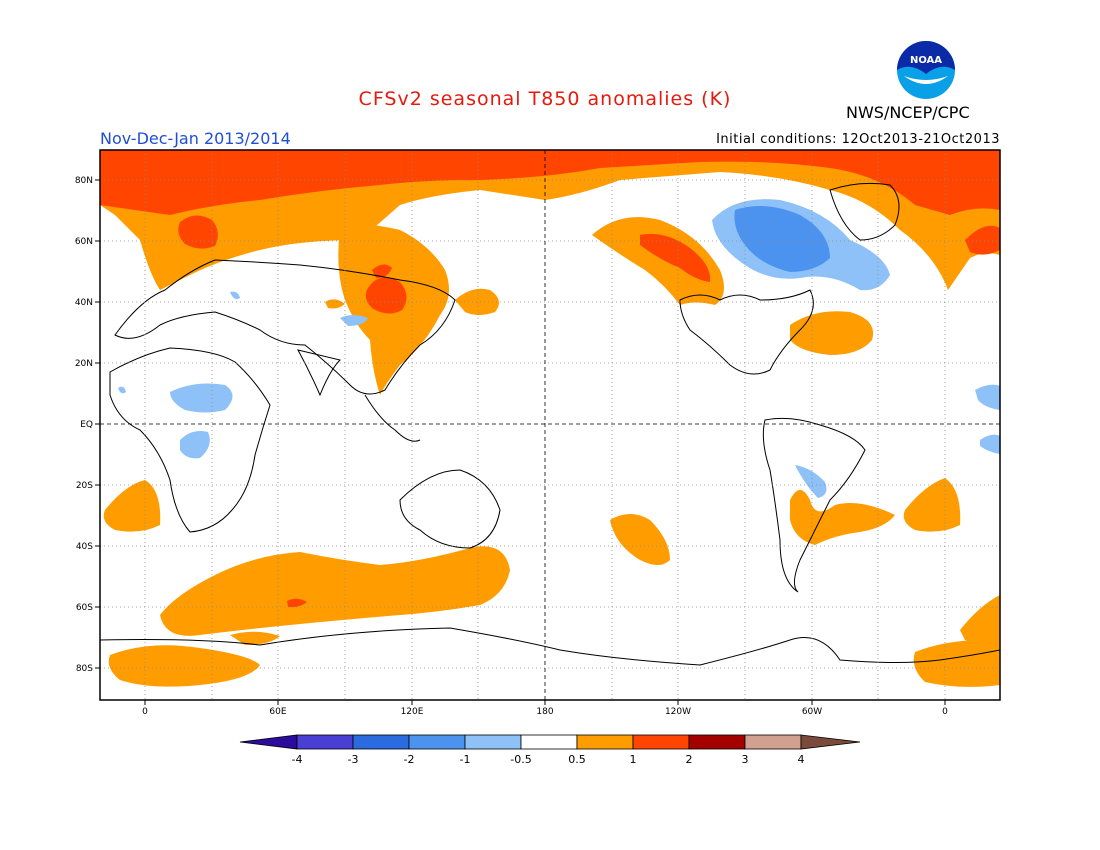 Image resolution: width=1100 pixels, height=850 pixels. I want to click on colorbar-over-triangle, so click(830, 742).